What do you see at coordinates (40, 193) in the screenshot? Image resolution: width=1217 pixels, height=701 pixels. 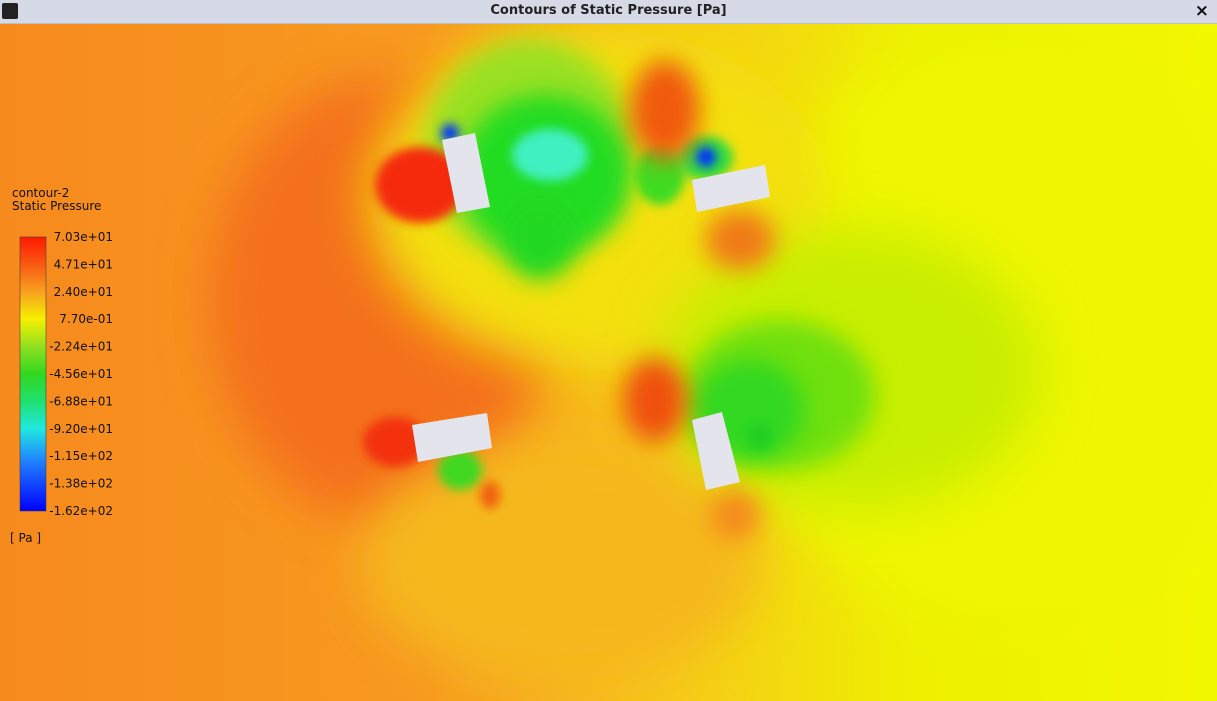 I see `legend-name: contour-2` at bounding box center [40, 193].